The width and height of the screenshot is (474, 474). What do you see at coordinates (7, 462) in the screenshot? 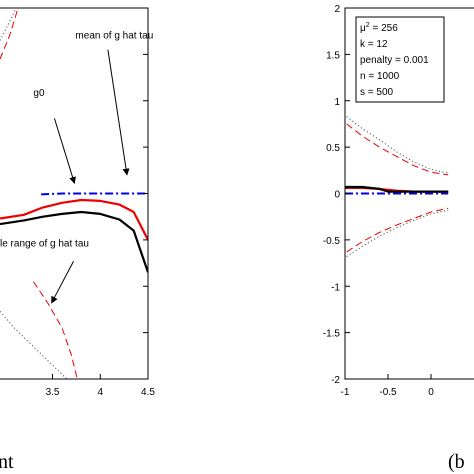
I see `left-panel-caption: nt` at bounding box center [7, 462].